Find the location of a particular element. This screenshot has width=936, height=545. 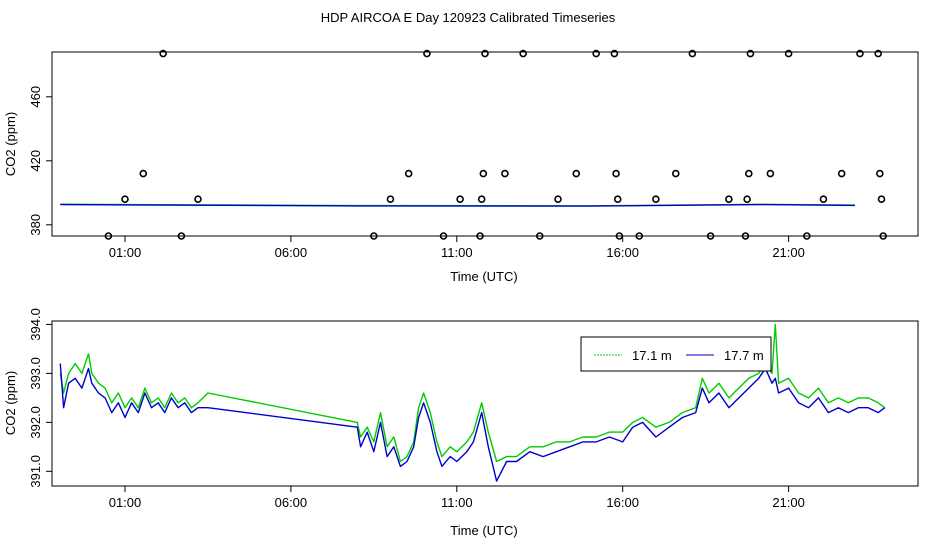

y-axis-label-top: CO2 (ppm) is located at coordinates (10, 144).